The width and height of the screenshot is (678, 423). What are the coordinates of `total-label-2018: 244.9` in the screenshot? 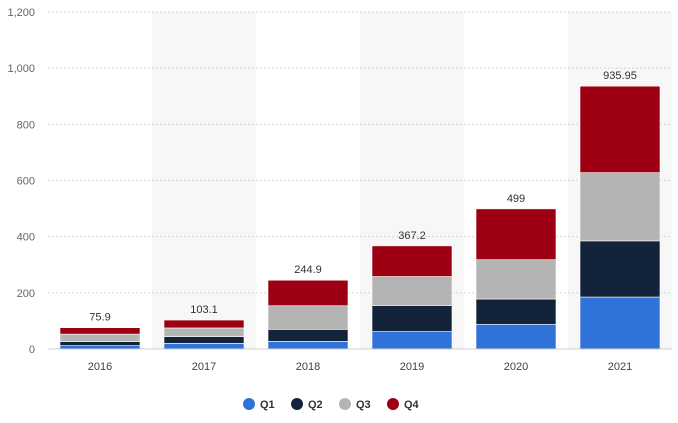 It's located at (308, 270).